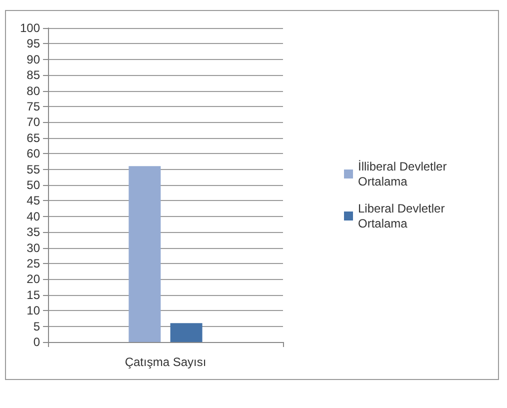  I want to click on legend-label: İlliberal Devletler Ortalama, so click(404, 174).